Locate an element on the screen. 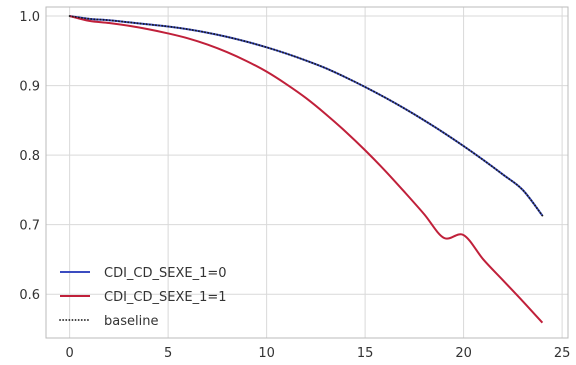  legend-label-2: CDI_CD_SEXE_1=1 is located at coordinates (165, 297).